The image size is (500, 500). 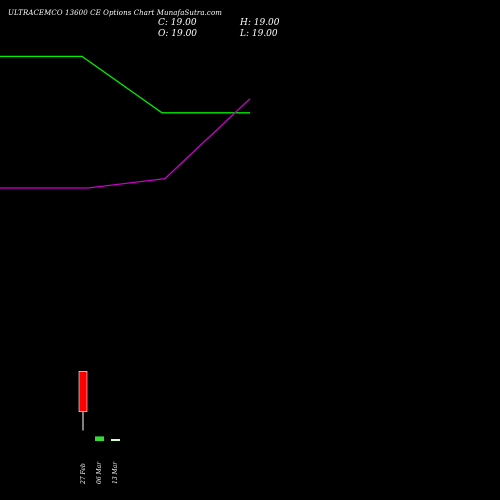 What do you see at coordinates (83, 474) in the screenshot?
I see `x-tick-label: 27 Feb` at bounding box center [83, 474].